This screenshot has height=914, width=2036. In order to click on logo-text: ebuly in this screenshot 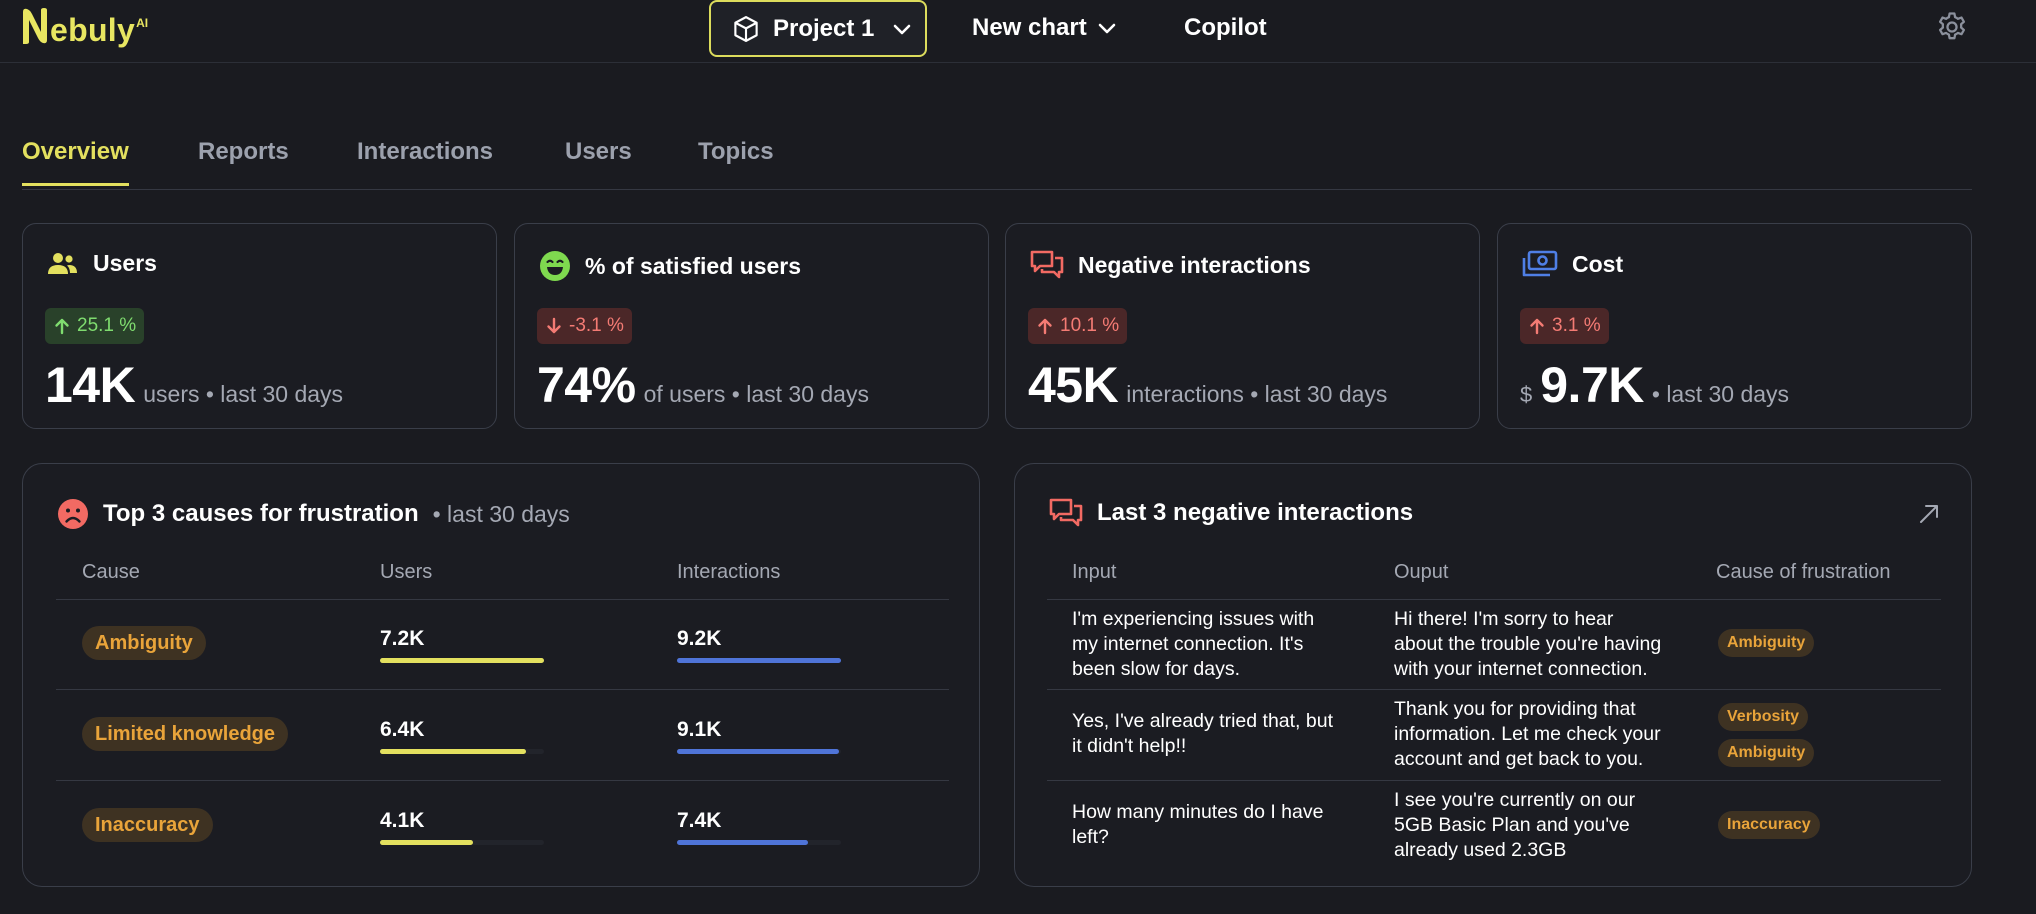, I will do `click(93, 30)`.